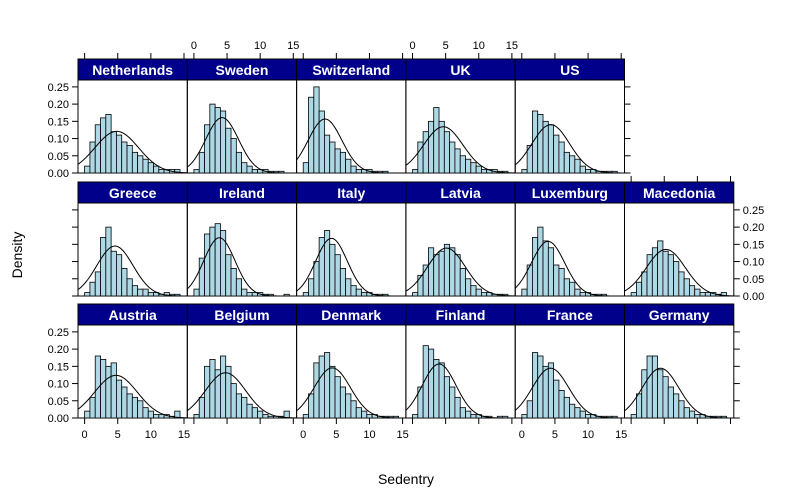 This screenshot has width=800, height=500. What do you see at coordinates (753, 280) in the screenshot?
I see `y-tick-label: 0.05` at bounding box center [753, 280].